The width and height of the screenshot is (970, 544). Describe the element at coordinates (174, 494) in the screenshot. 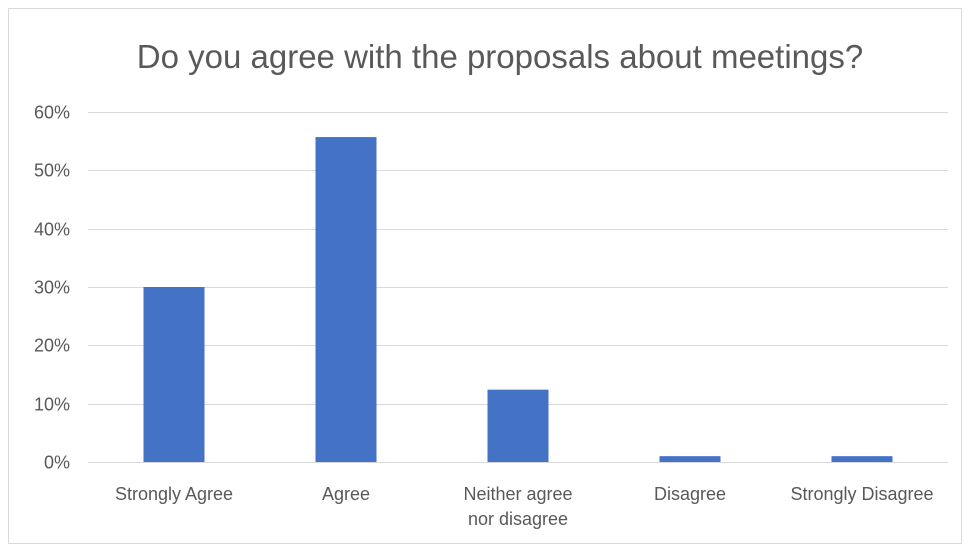

I see `x-category-label: Strongly Agree` at that location.